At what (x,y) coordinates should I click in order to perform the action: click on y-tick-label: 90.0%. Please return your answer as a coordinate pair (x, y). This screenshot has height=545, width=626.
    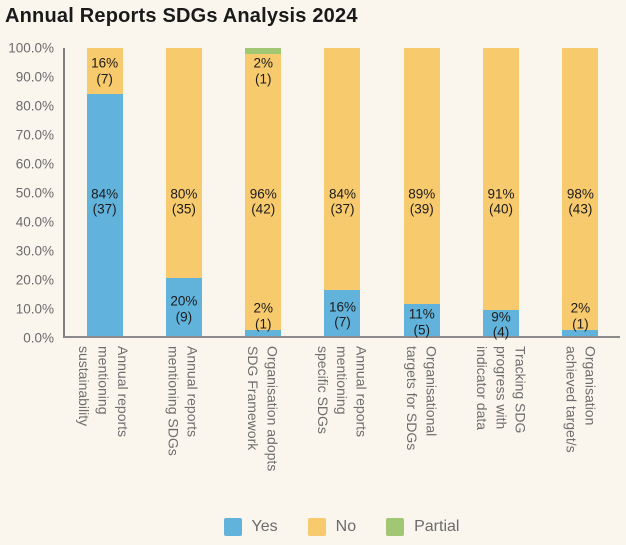
    Looking at the image, I should click on (34, 77).